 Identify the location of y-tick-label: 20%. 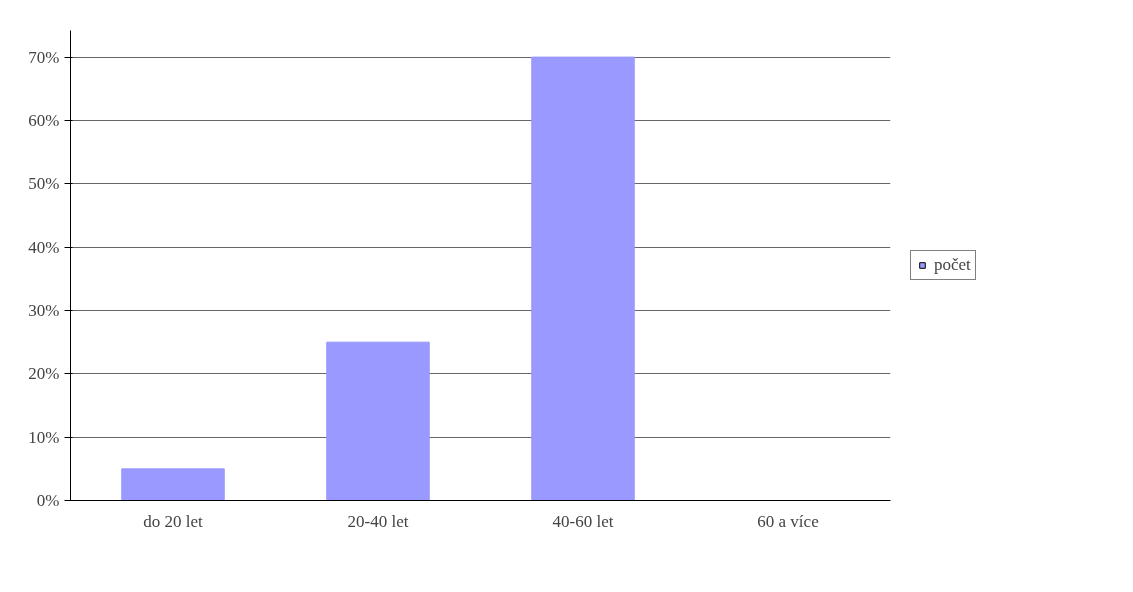
(44, 374).